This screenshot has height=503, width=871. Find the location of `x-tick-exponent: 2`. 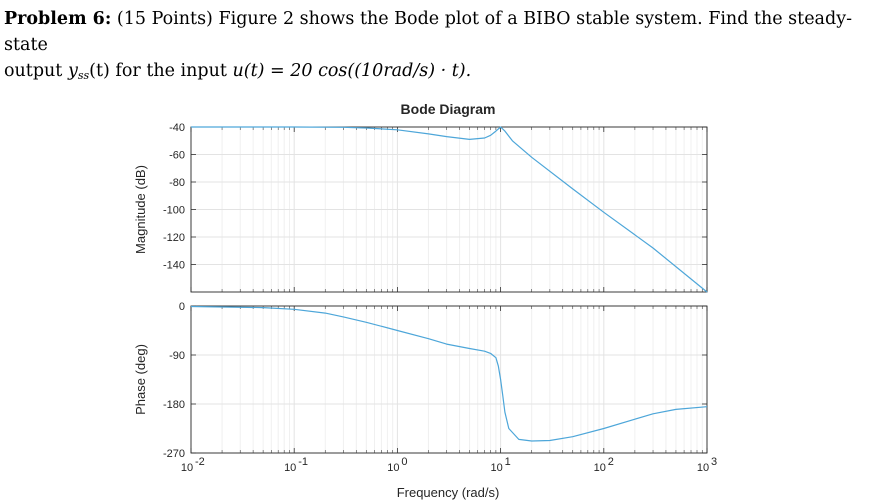

x-tick-exponent: 2 is located at coordinates (611, 462).